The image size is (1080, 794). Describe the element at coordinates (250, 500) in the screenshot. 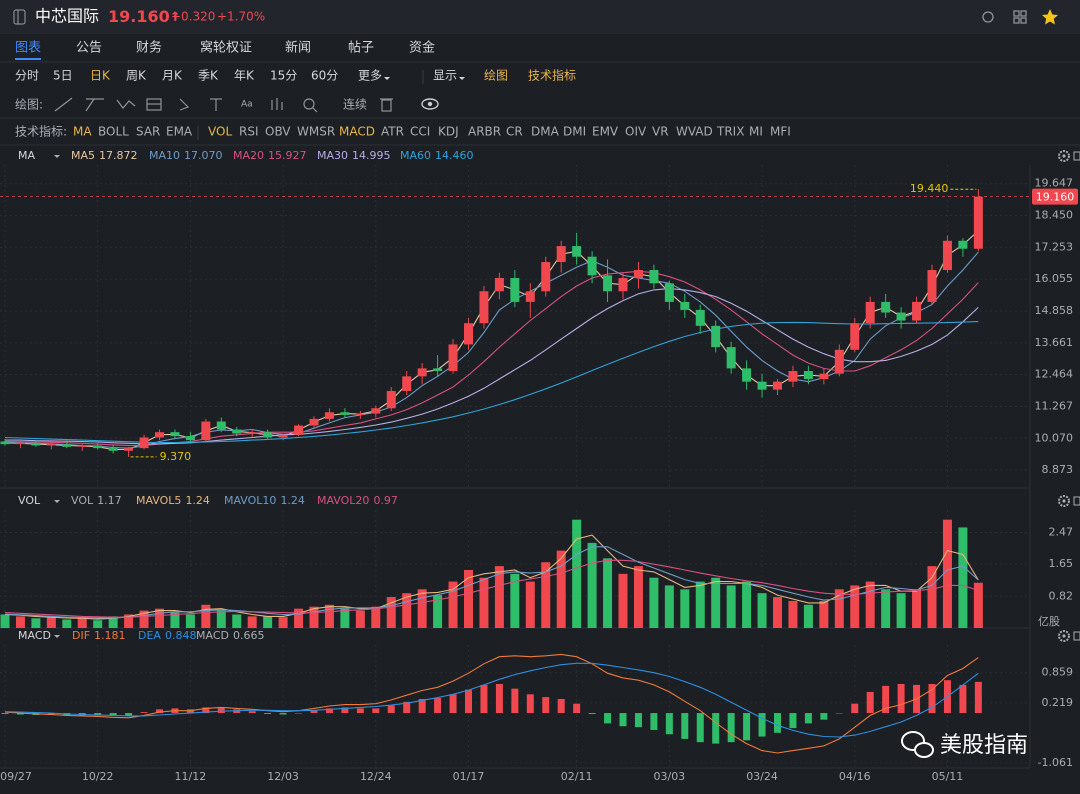

I see `legend-name: MAVOL10` at that location.